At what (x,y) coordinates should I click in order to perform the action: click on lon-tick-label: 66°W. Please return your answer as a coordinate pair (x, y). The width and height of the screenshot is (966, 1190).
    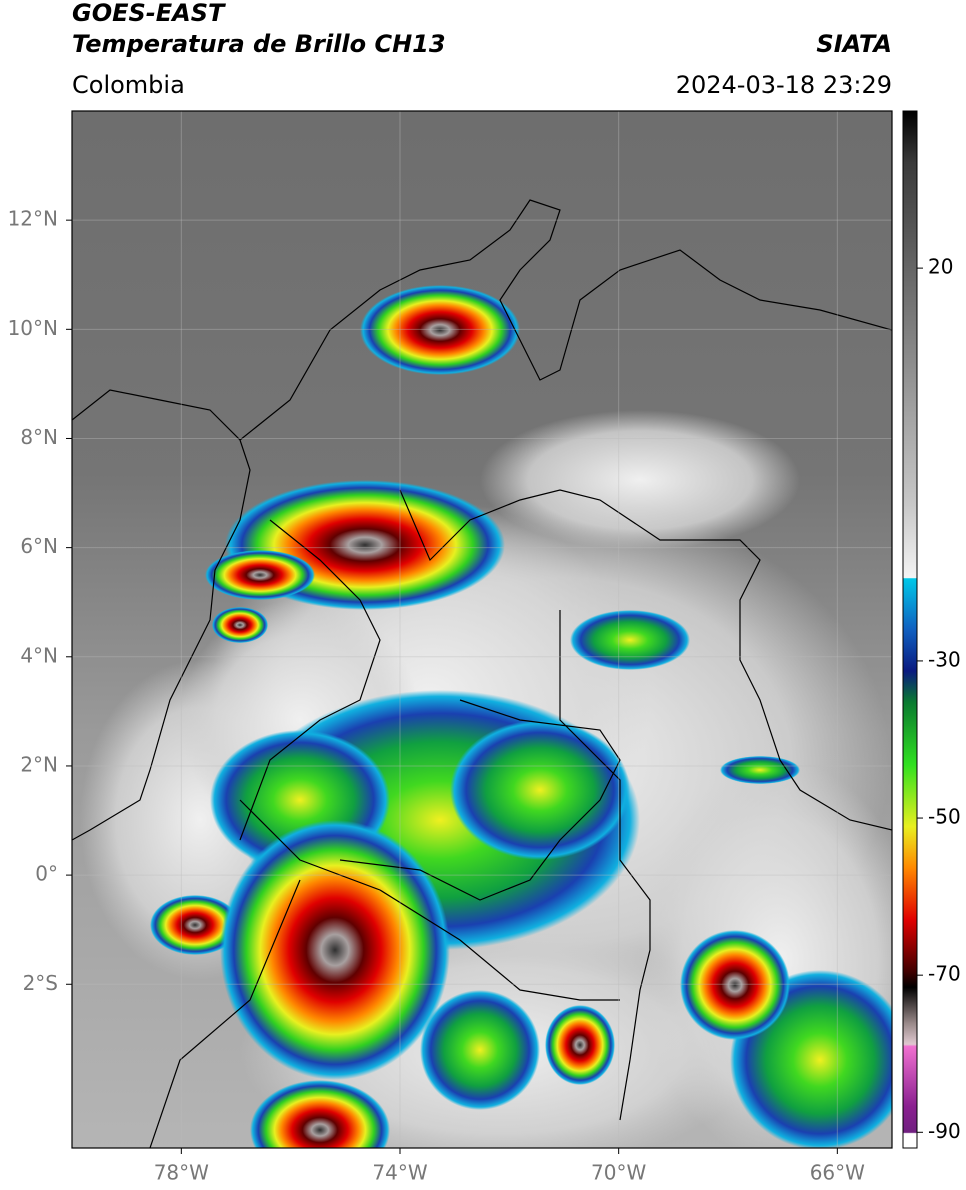
    Looking at the image, I should click on (837, 1173).